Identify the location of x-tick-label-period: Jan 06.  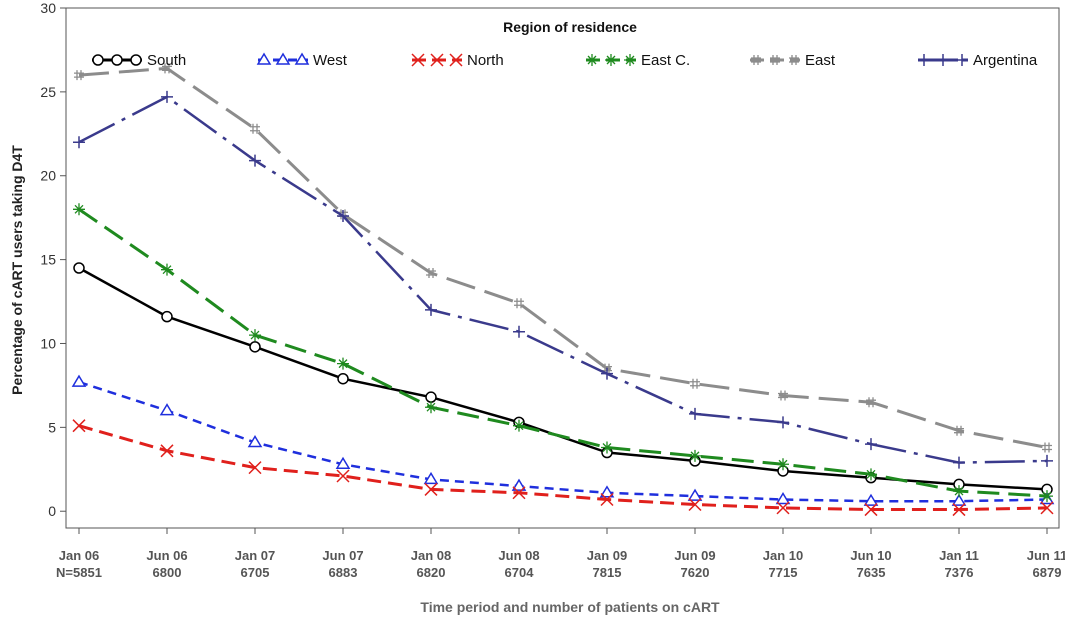
(79, 555).